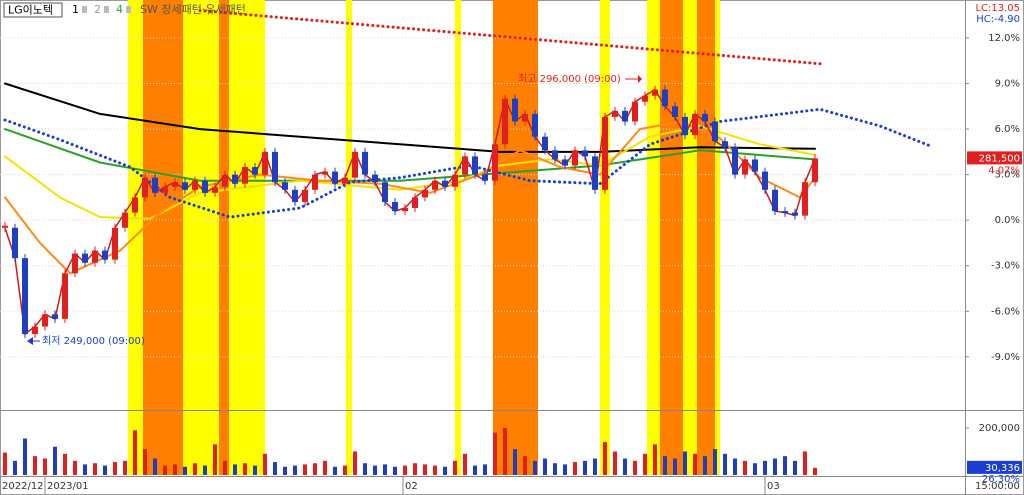 The height and width of the screenshot is (495, 1024). Describe the element at coordinates (119, 9) in the screenshot. I see `legend-item: 4` at that location.